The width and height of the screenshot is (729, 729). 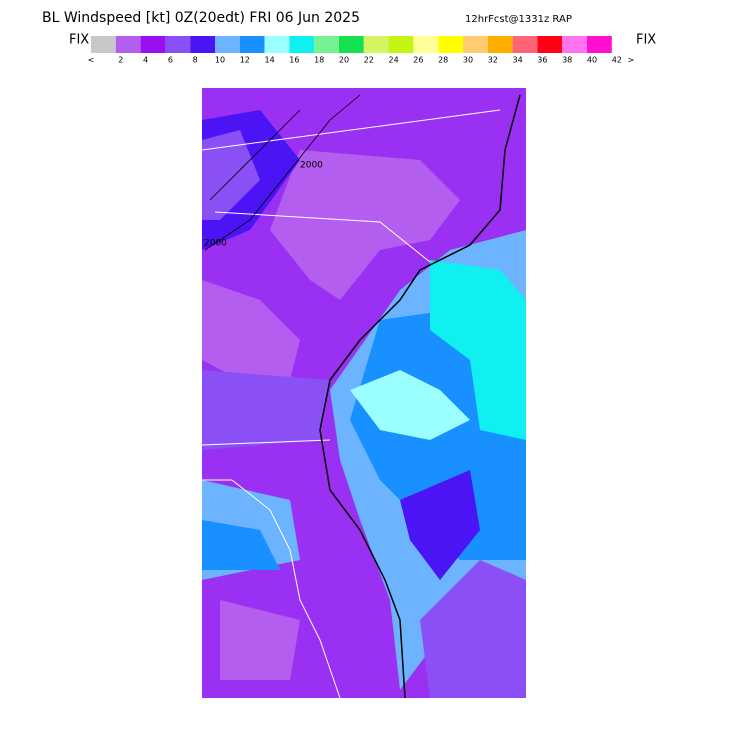 What do you see at coordinates (493, 60) in the screenshot?
I see `colorbar-label: 32` at bounding box center [493, 60].